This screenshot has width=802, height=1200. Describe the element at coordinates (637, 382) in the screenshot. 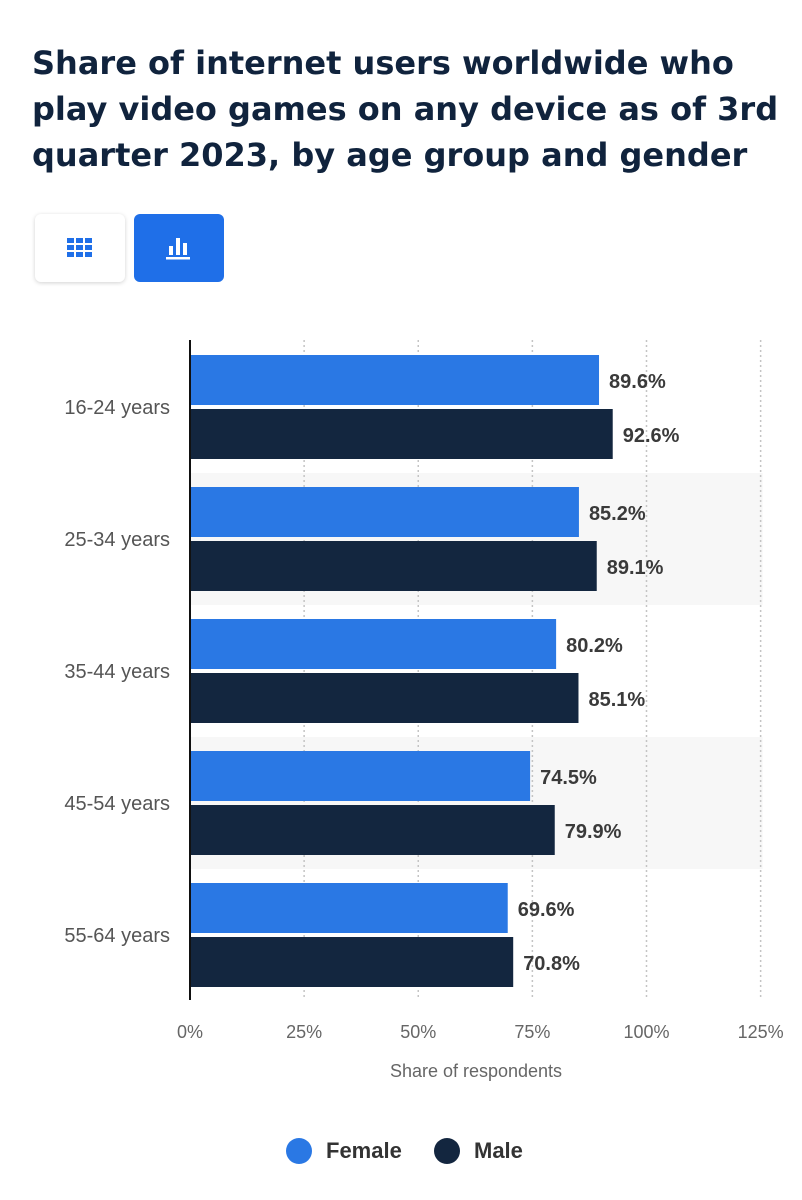

I see `data-label: 89.6%` at that location.